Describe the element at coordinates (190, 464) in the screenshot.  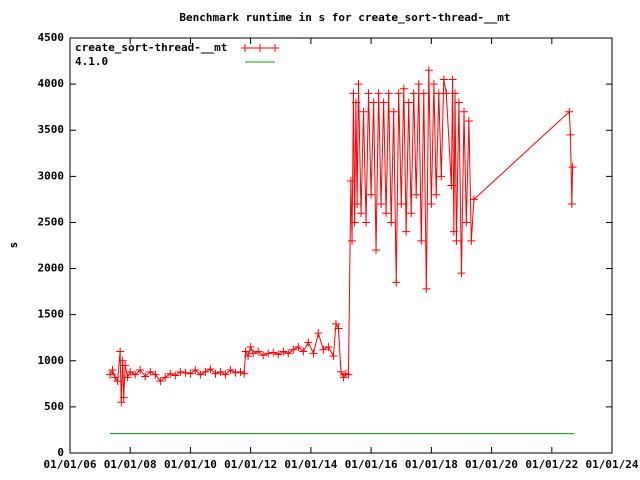
I see `x-tick-label: 01/01/10` at that location.